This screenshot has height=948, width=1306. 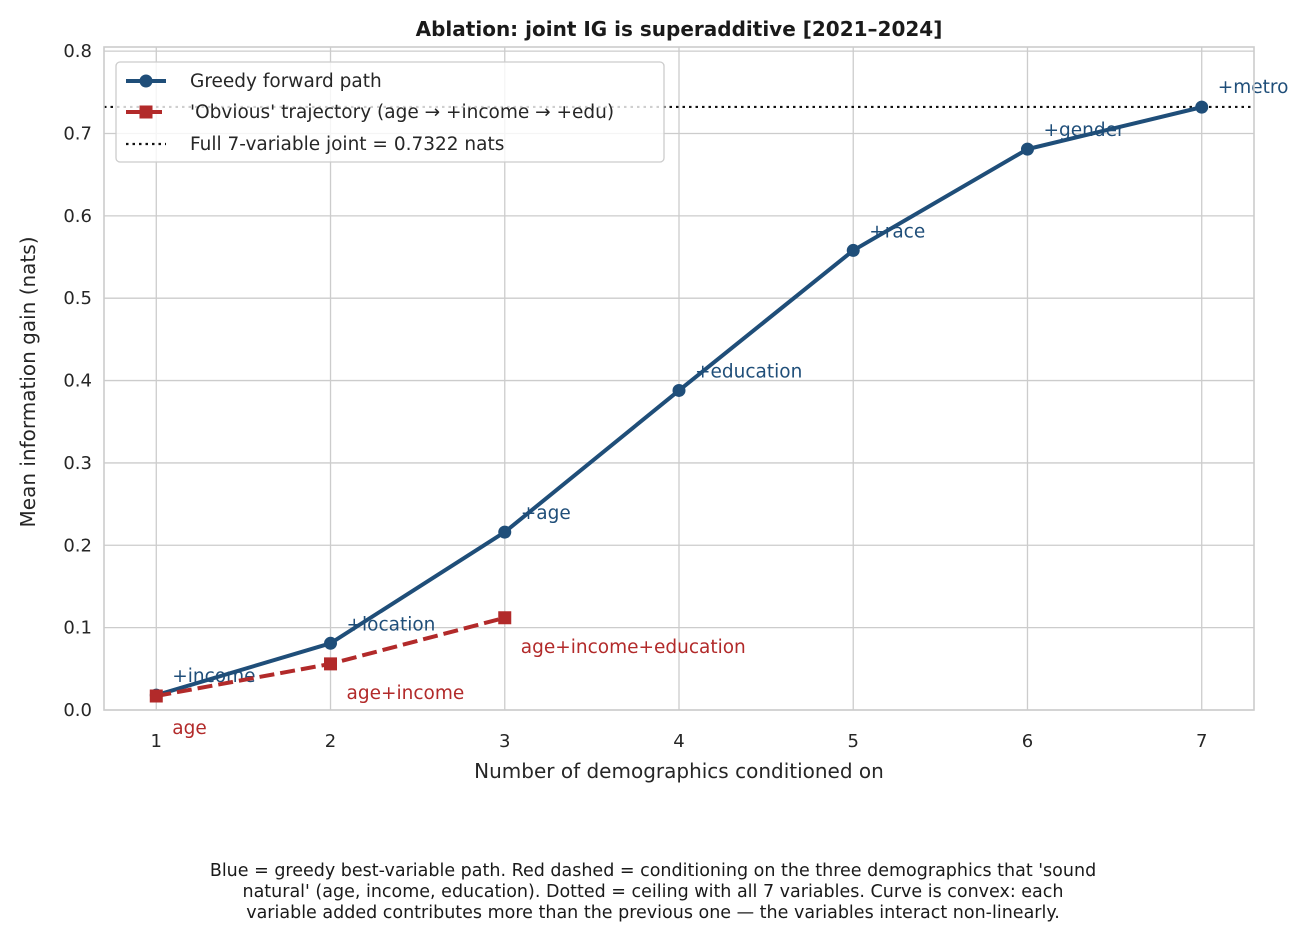 I want to click on y-tick-label: 0.6, so click(x=77, y=216).